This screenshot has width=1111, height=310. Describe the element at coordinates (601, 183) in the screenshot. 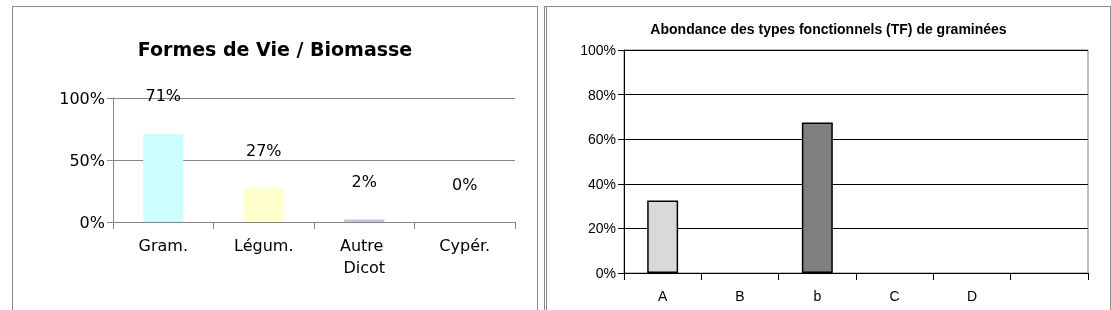

I see `y-tick-label: 40%` at that location.